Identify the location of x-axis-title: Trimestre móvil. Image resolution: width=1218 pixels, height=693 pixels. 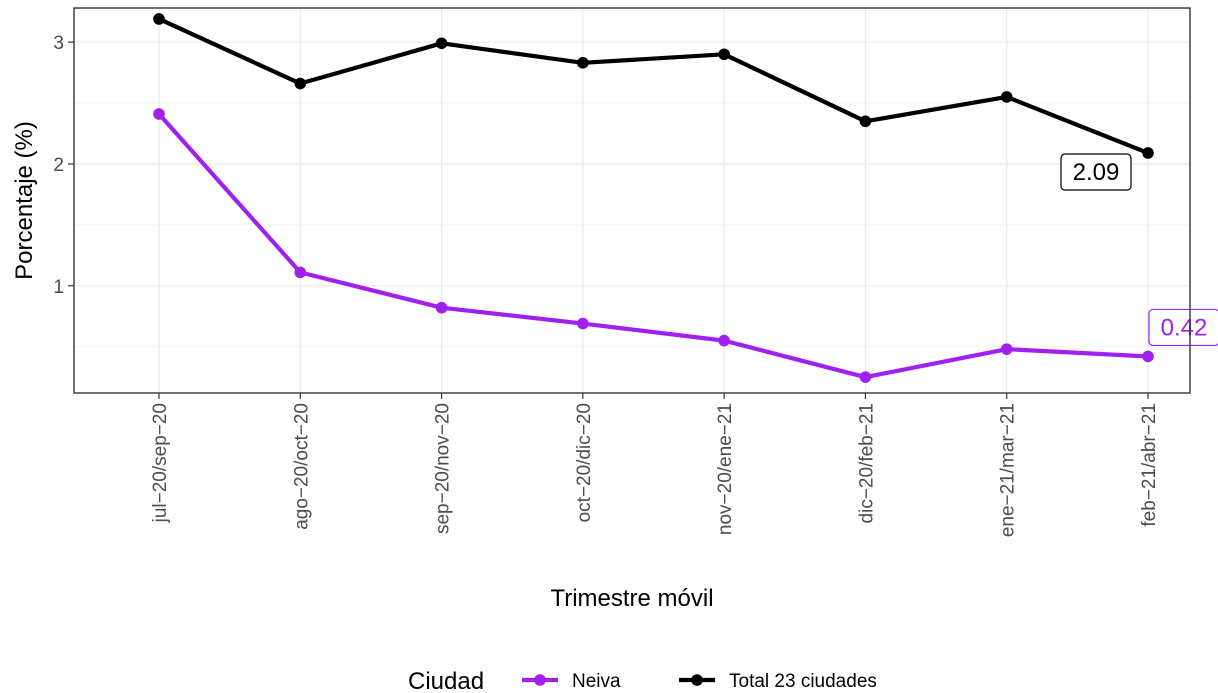
(631, 598).